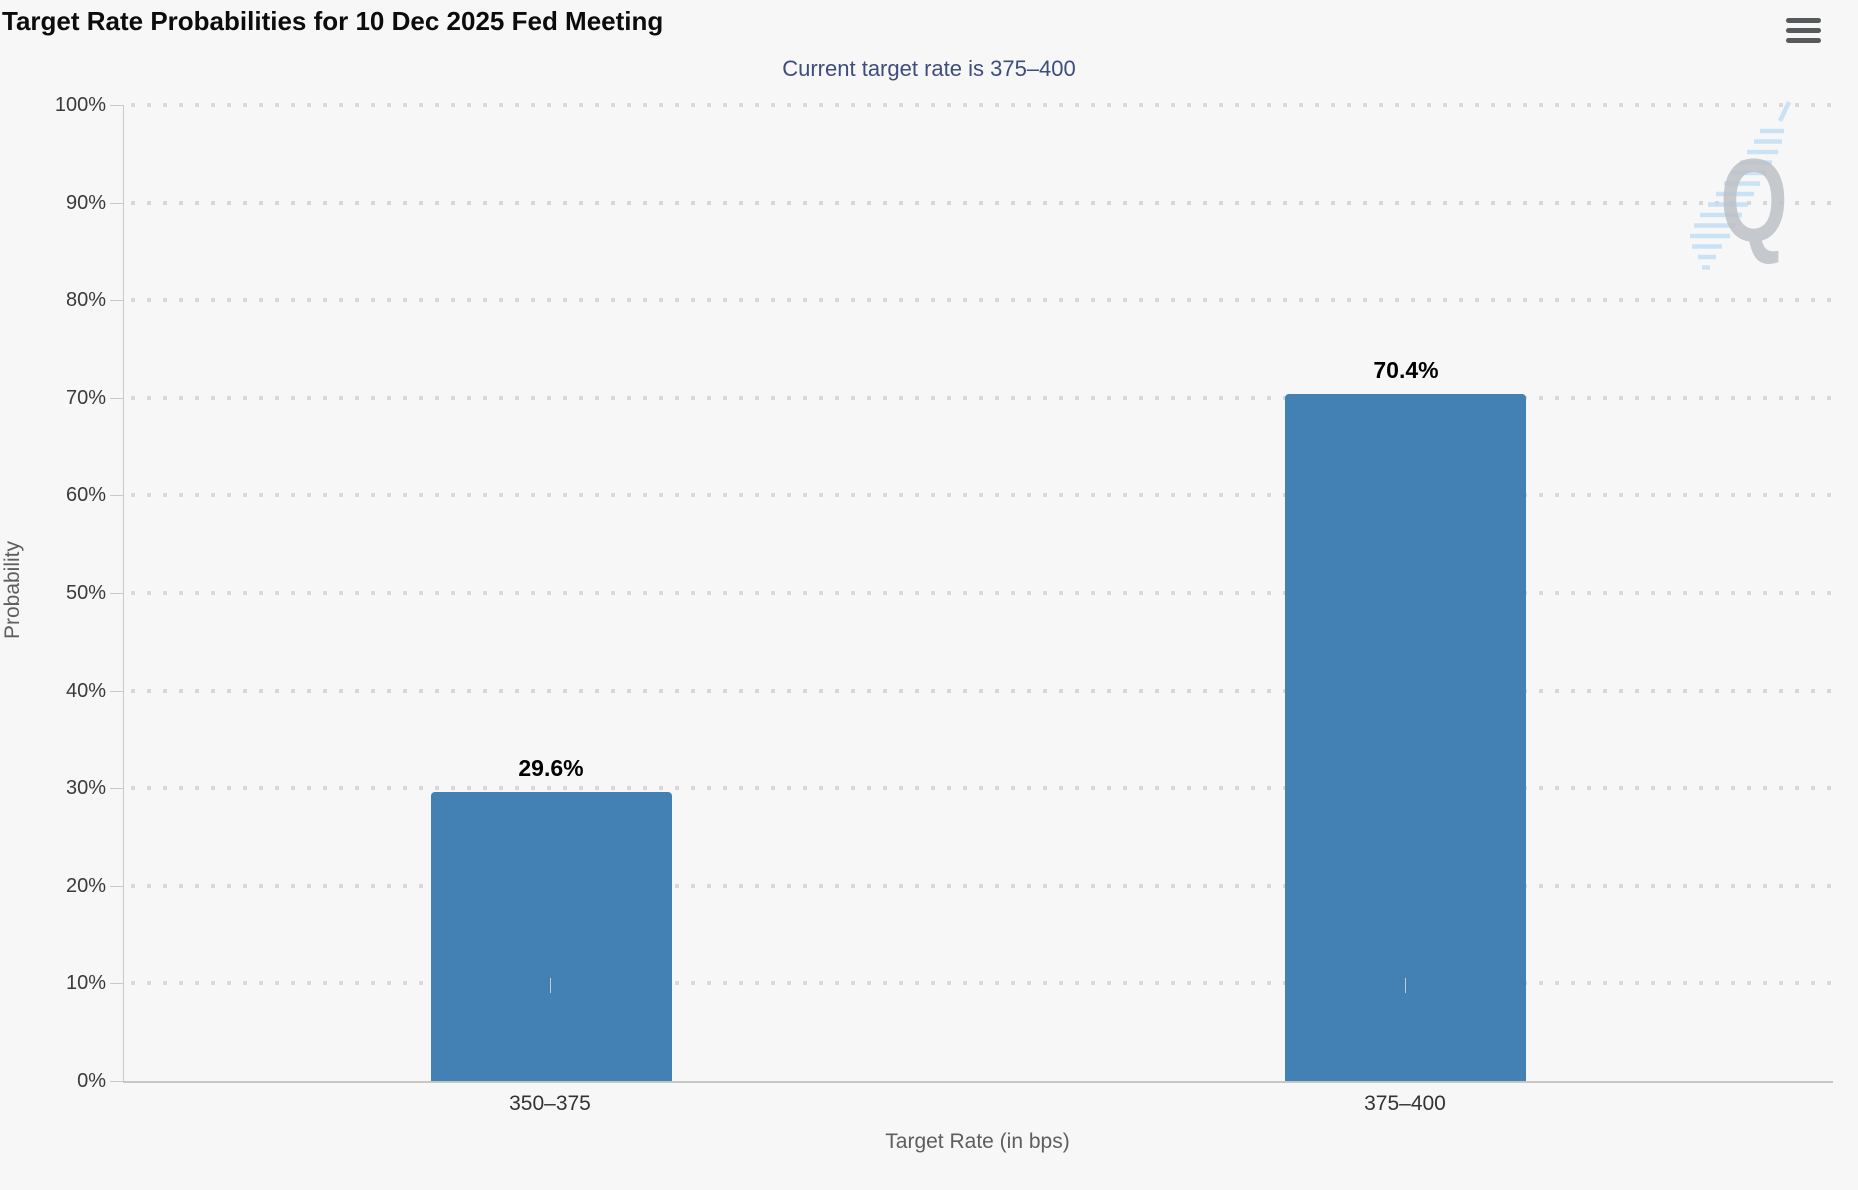 The height and width of the screenshot is (1190, 1858). Describe the element at coordinates (85, 593) in the screenshot. I see `y-axis-tick-label: 50%` at that location.